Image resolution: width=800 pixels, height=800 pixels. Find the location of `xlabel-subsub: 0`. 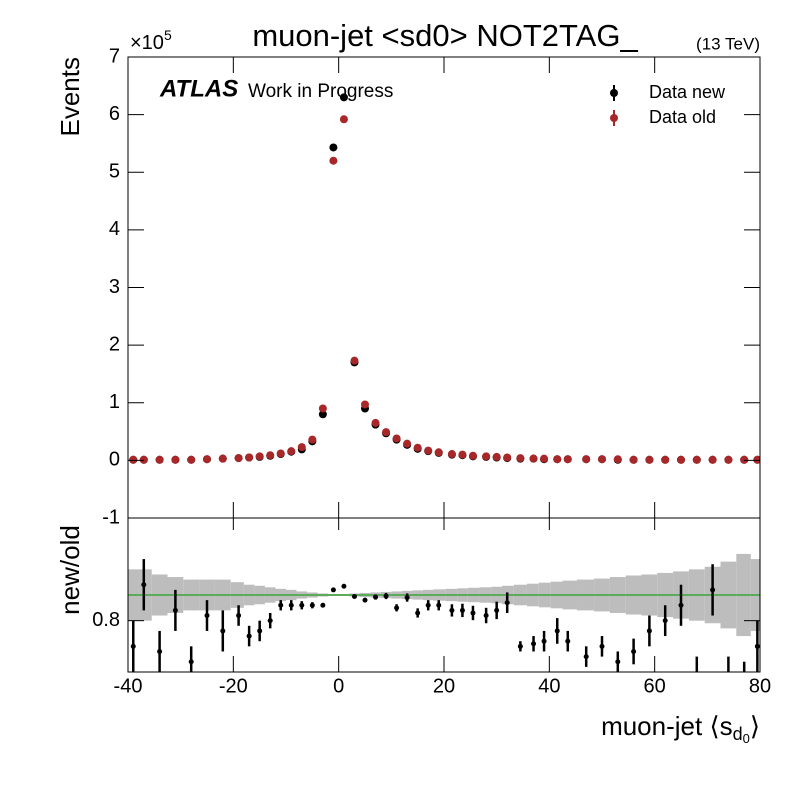

xlabel-subsub: 0 is located at coordinates (746, 738).